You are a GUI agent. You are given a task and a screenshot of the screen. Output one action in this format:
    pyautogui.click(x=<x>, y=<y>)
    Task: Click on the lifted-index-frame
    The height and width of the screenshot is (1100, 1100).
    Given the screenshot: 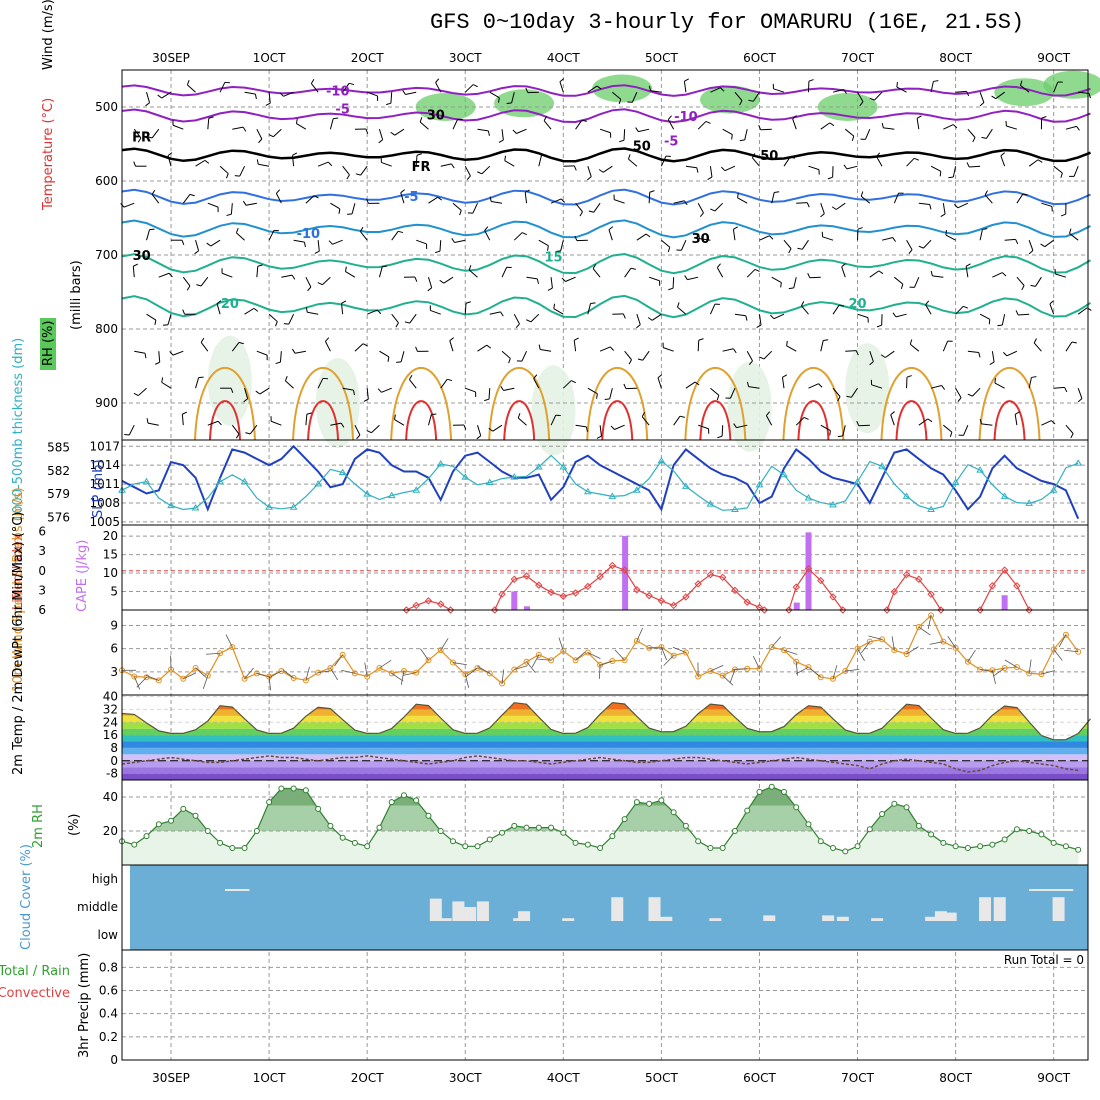 What is the action you would take?
    pyautogui.click(x=605, y=567)
    